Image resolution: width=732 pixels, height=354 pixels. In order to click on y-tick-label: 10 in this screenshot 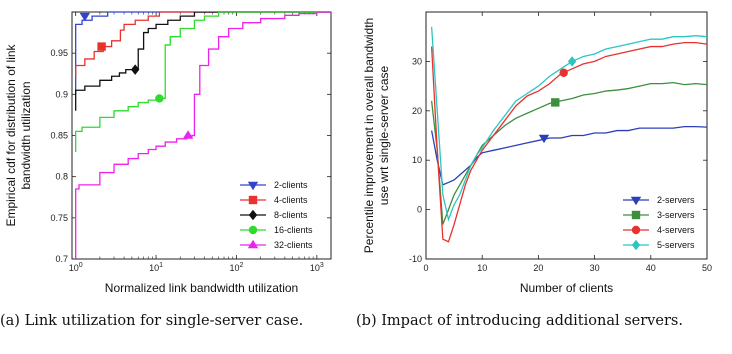, I will do `click(417, 160)`.